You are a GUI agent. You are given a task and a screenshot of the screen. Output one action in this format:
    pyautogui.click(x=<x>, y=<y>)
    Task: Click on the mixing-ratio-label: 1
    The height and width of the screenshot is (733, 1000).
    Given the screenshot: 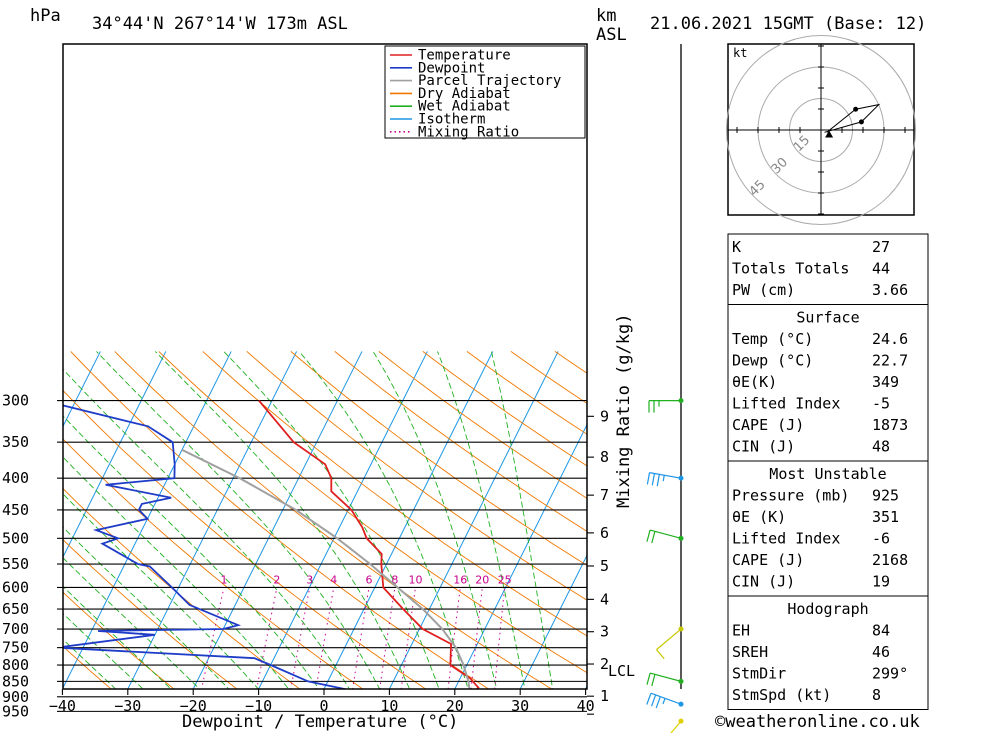 What is the action you would take?
    pyautogui.click(x=224, y=580)
    